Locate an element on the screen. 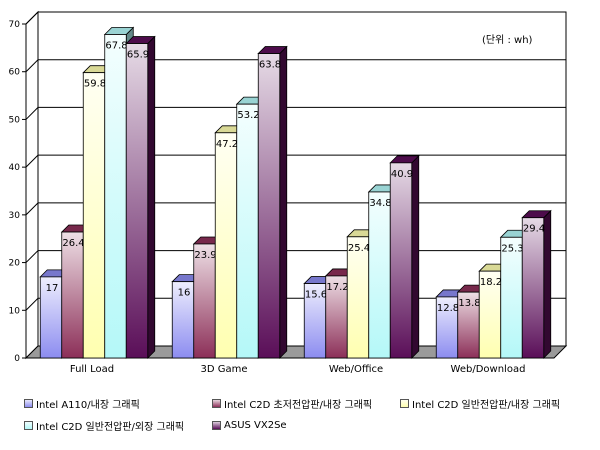 This screenshot has height=450, width=600. legend-item-series-5: ASUS VX2Se is located at coordinates (249, 425).